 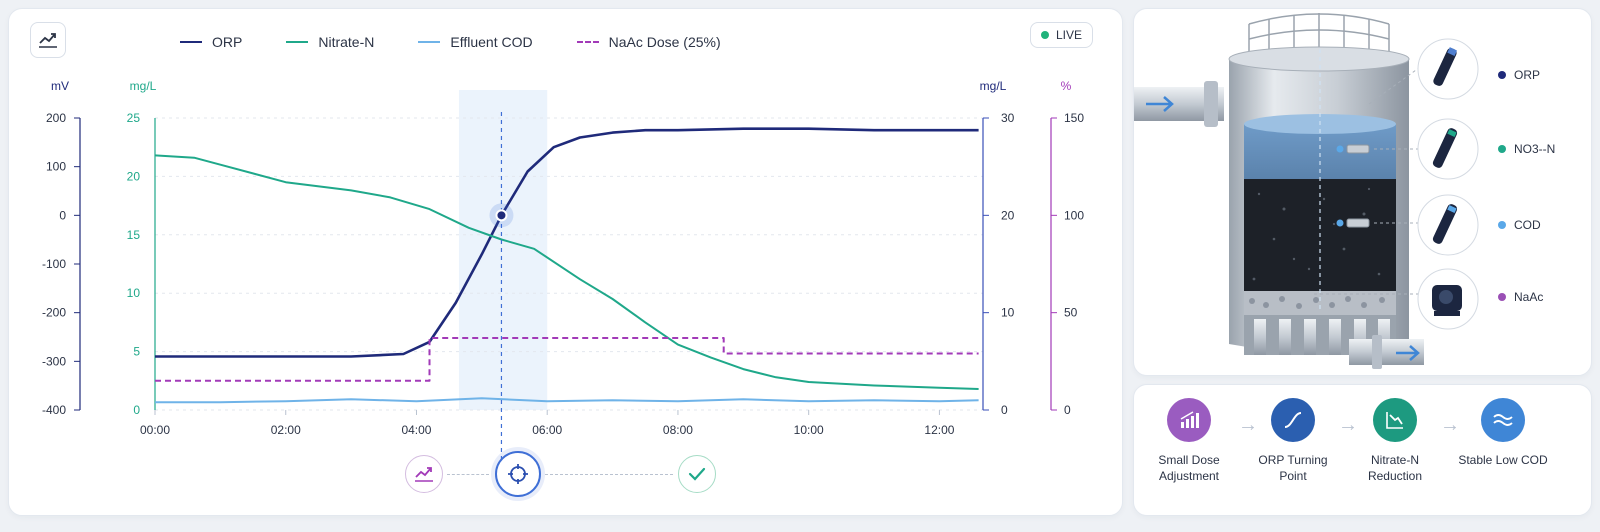 I want to click on sensor-orp-image, so click(x=1448, y=69).